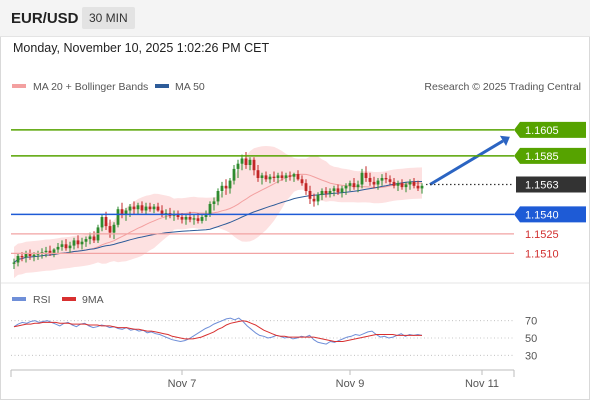  Describe the element at coordinates (108, 18) in the screenshot. I see `timeframe-button: 30 MIN` at that location.